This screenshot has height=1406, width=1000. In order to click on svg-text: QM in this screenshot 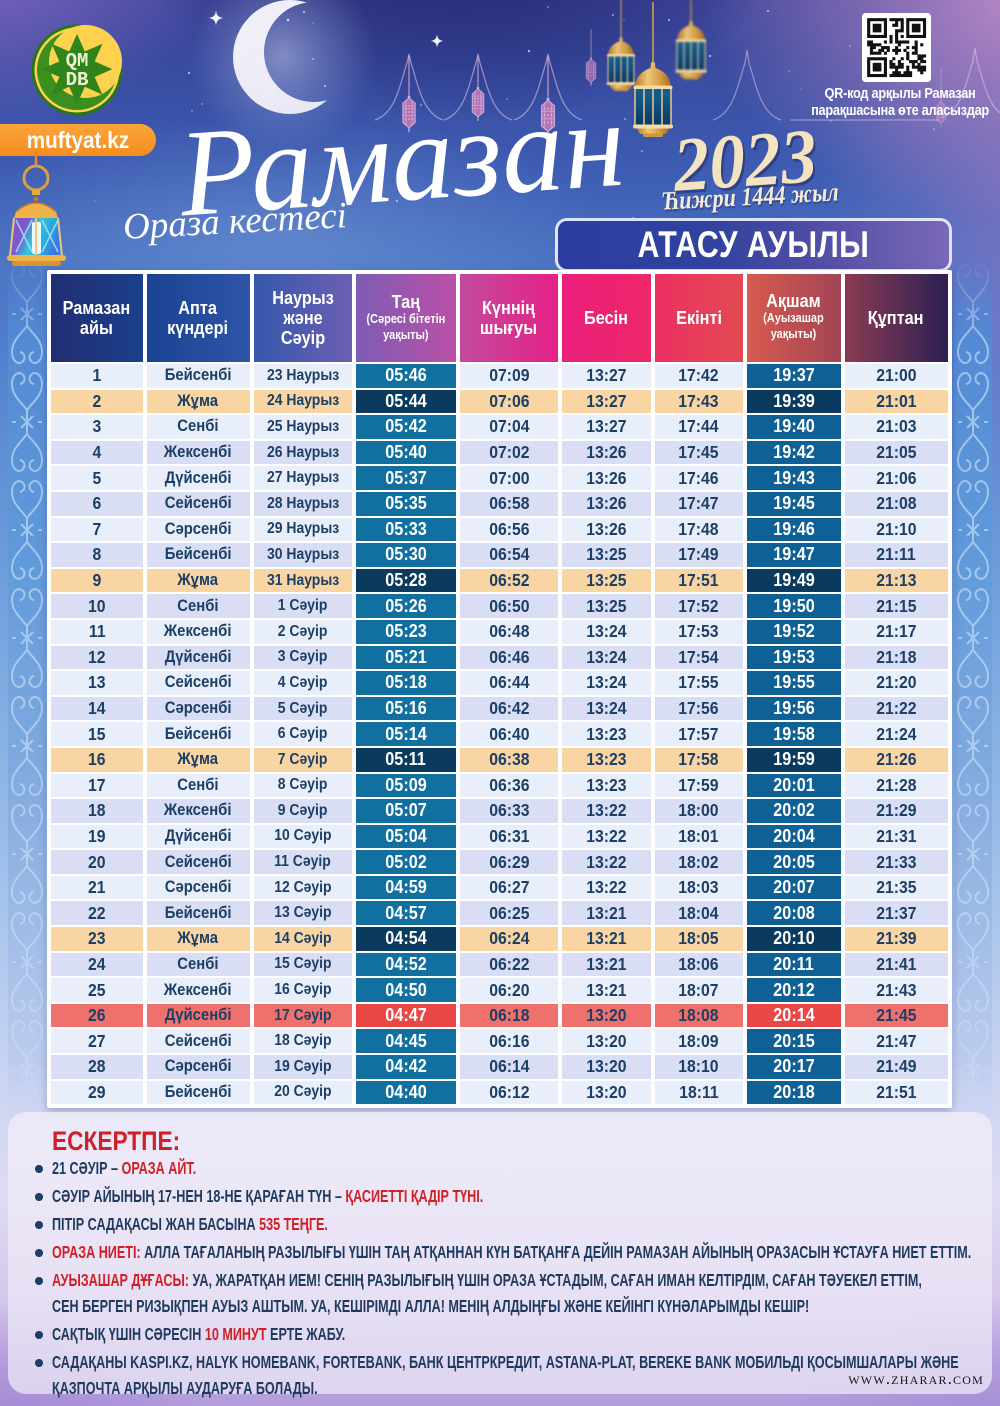, I will do `click(77, 61)`.